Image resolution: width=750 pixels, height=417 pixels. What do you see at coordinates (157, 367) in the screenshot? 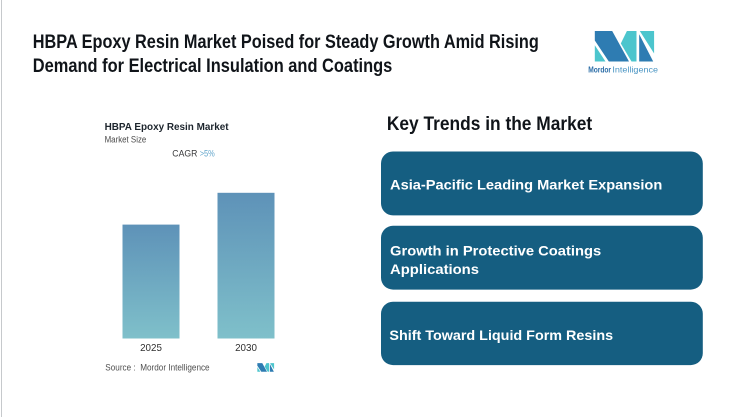
I see `svg-text: Source : Mordor Intelligence` at bounding box center [157, 367].